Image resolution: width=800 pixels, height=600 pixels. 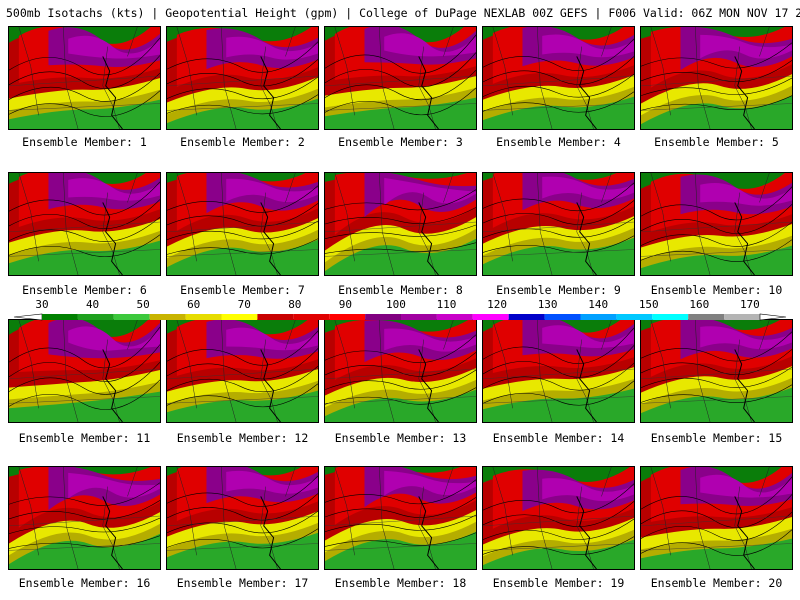 What do you see at coordinates (558, 142) in the screenshot?
I see `ensemble-member-label: Ensemble Member: 4` at bounding box center [558, 142].